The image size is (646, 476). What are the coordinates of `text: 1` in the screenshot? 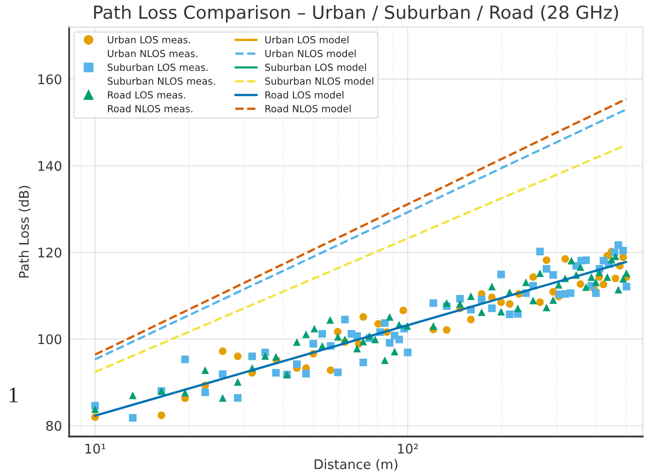 It's located at (14, 395).